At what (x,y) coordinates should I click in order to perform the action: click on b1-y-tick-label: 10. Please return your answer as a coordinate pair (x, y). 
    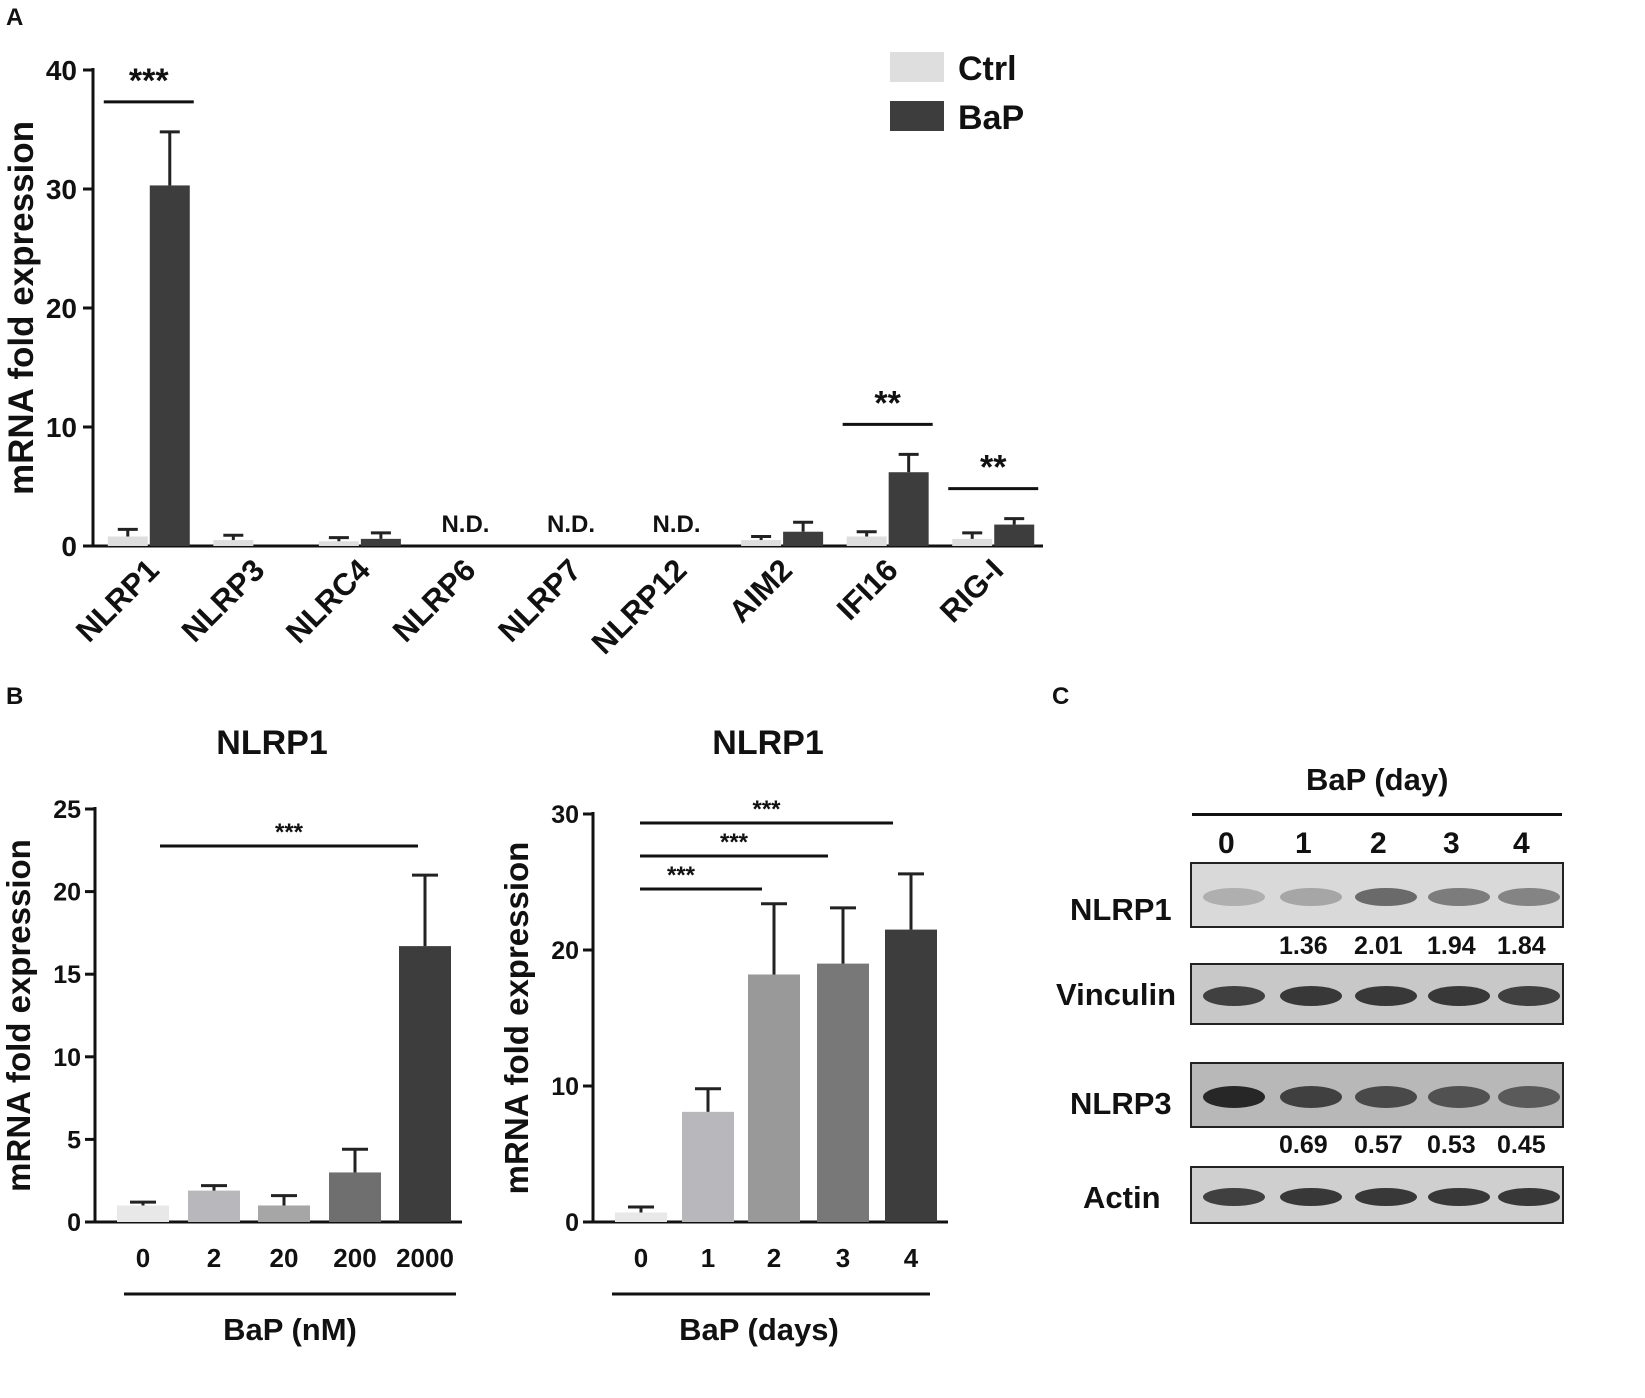
    Looking at the image, I should click on (67, 1058).